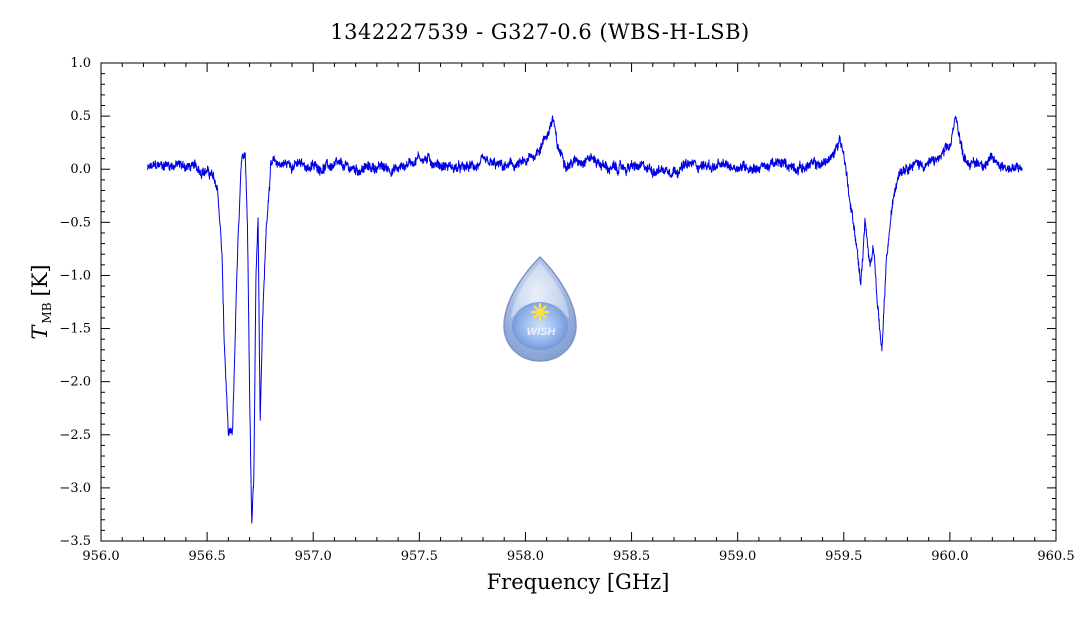  I want to click on wish-logo: WISH, so click(540, 308).